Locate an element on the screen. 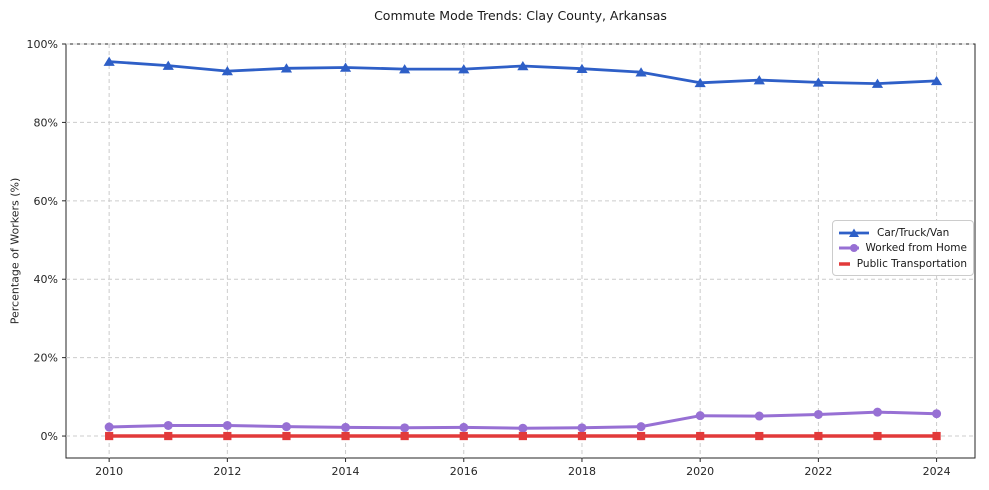 The image size is (989, 490). y-tick-label: 40% is located at coordinates (46, 279).